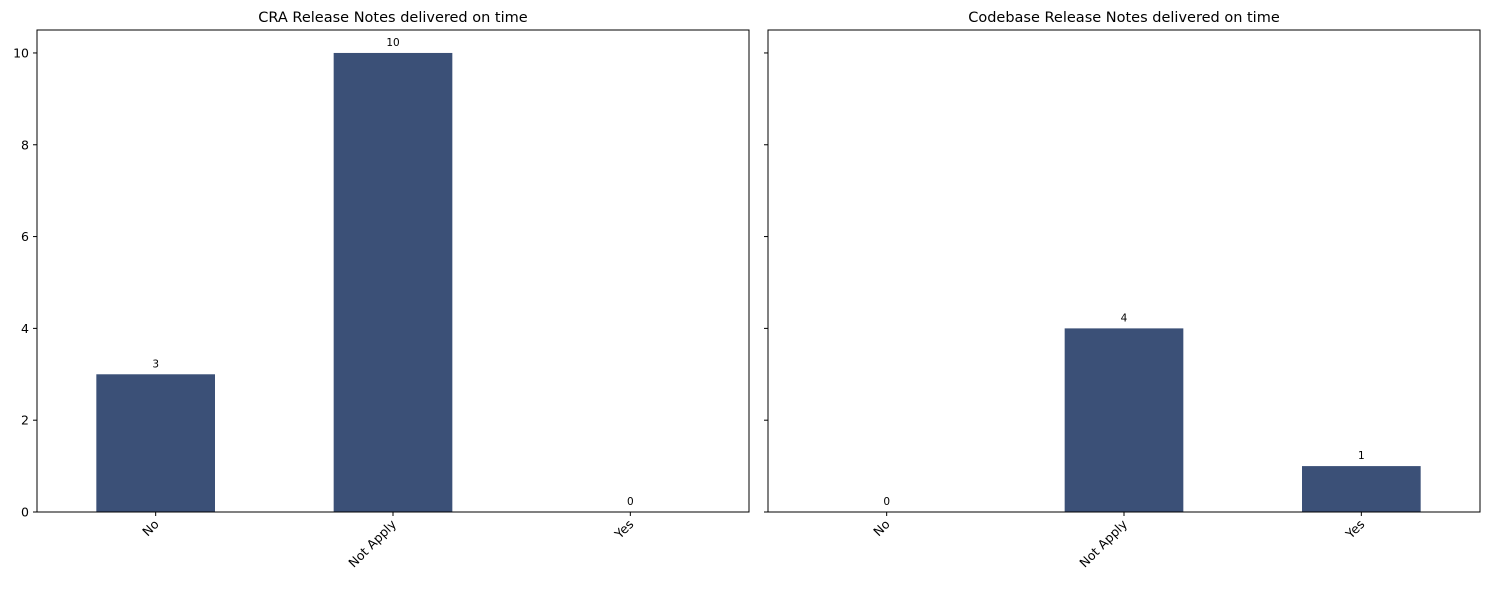 This screenshot has height=590, width=1490. What do you see at coordinates (21, 52) in the screenshot?
I see `y-tick-label: 10` at bounding box center [21, 52].